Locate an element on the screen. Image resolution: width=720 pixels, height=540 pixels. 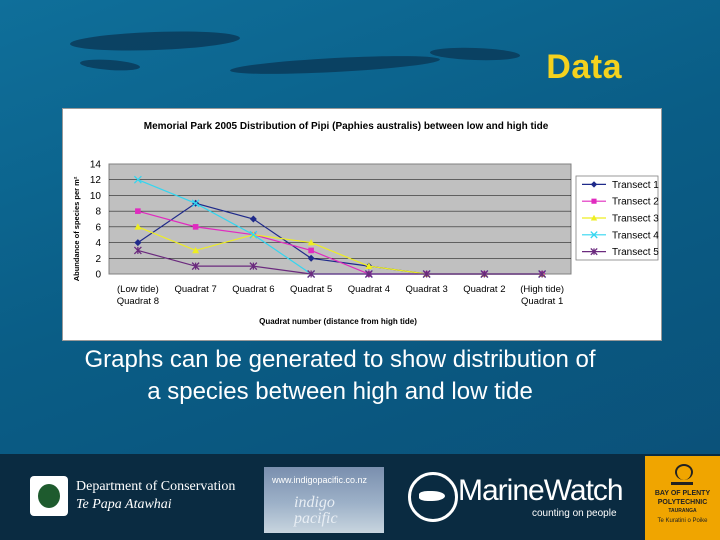
bop-polytechnic-icon is located at coordinates (682, 474).